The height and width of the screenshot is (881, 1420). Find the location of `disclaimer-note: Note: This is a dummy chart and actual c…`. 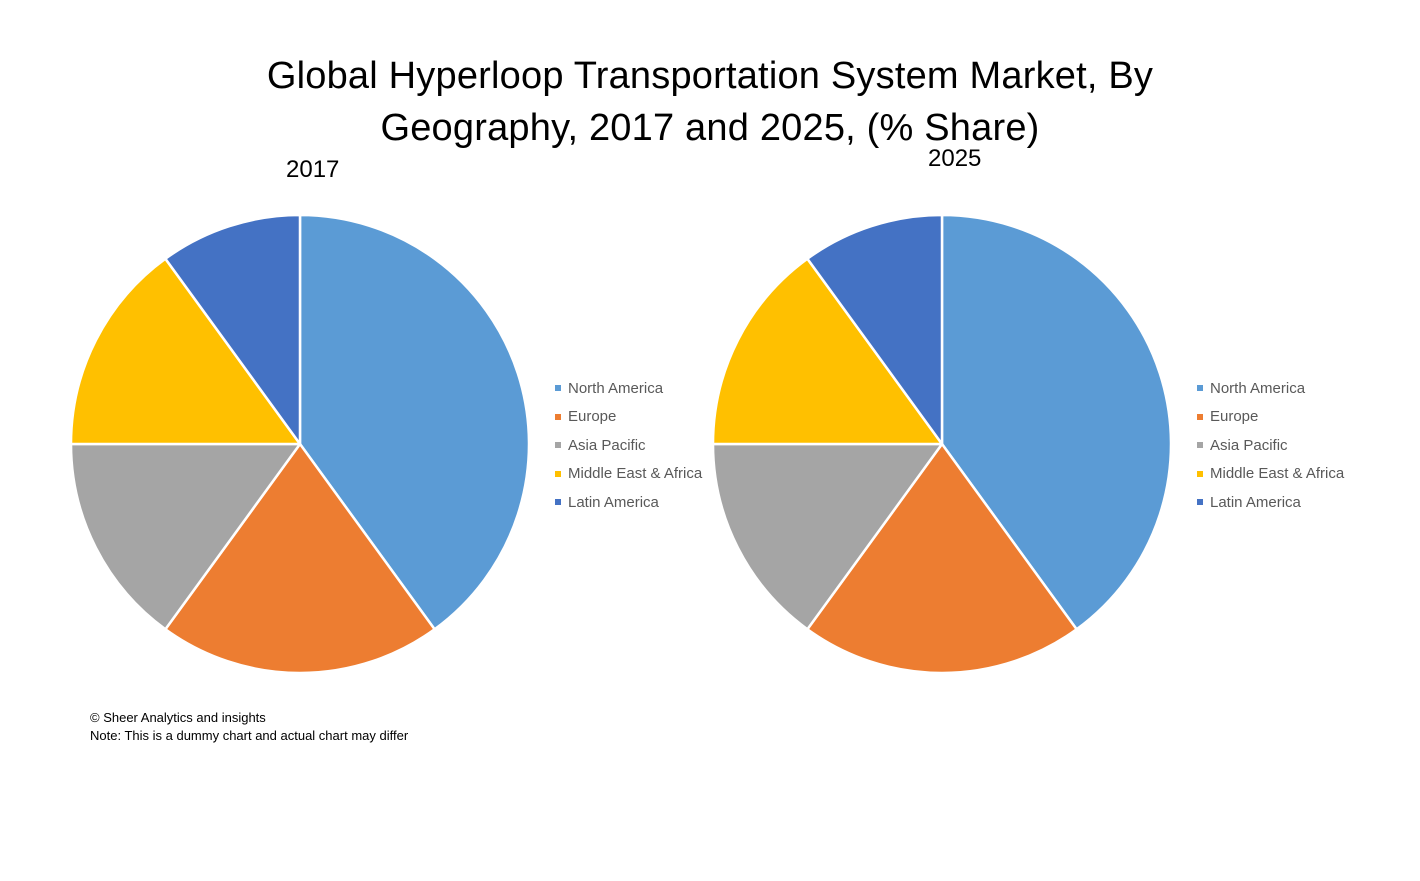

disclaimer-note: Note: This is a dummy chart and actual c… is located at coordinates (249, 735).